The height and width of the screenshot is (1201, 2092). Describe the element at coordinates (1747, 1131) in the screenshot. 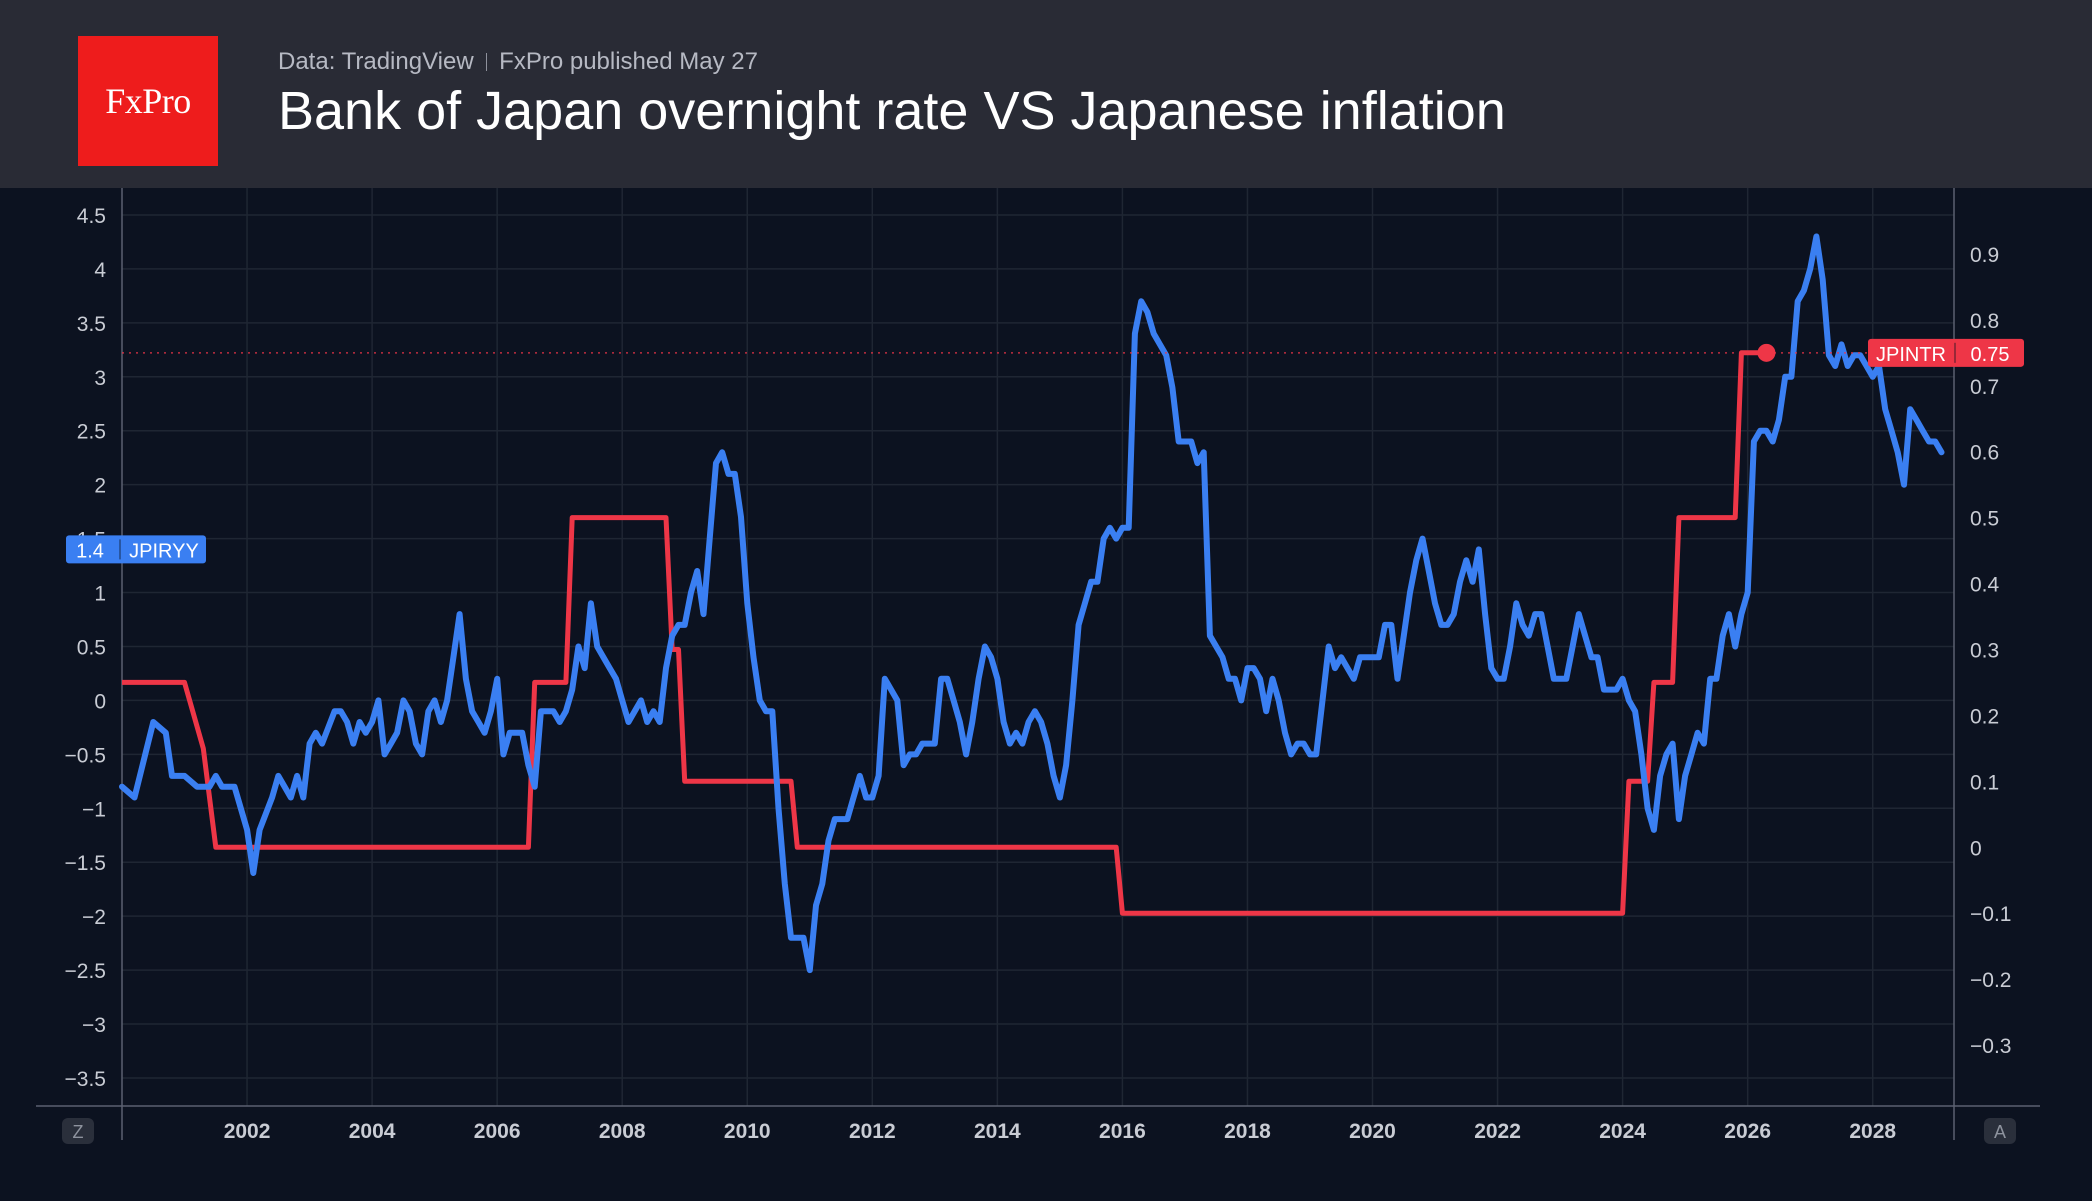

I see `x-tick-label: 2026` at that location.